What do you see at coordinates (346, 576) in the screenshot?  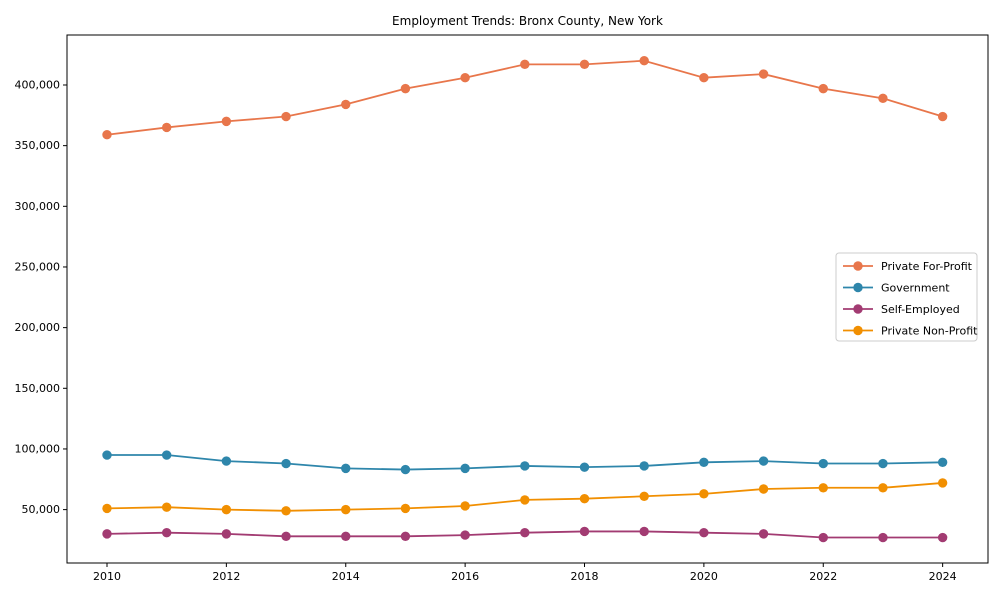 I see `x-tick-label: 2014` at bounding box center [346, 576].